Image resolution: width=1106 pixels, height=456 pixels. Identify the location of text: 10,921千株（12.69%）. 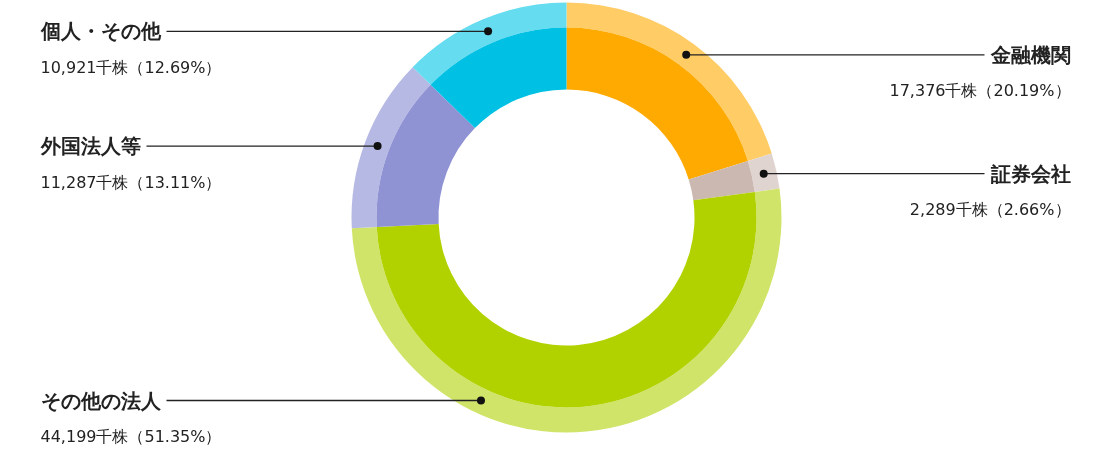
(131, 67).